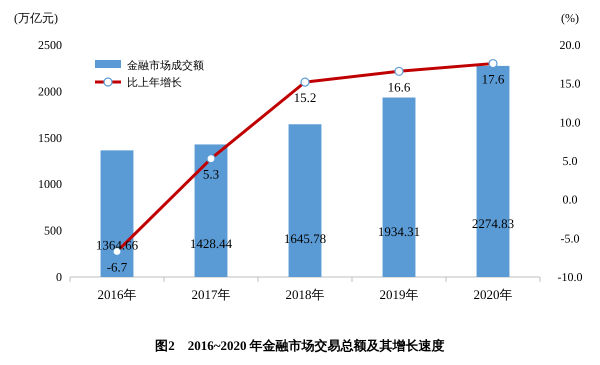 The image size is (600, 365). Describe the element at coordinates (570, 45) in the screenshot. I see `y2-tick-label: 20.0` at that location.